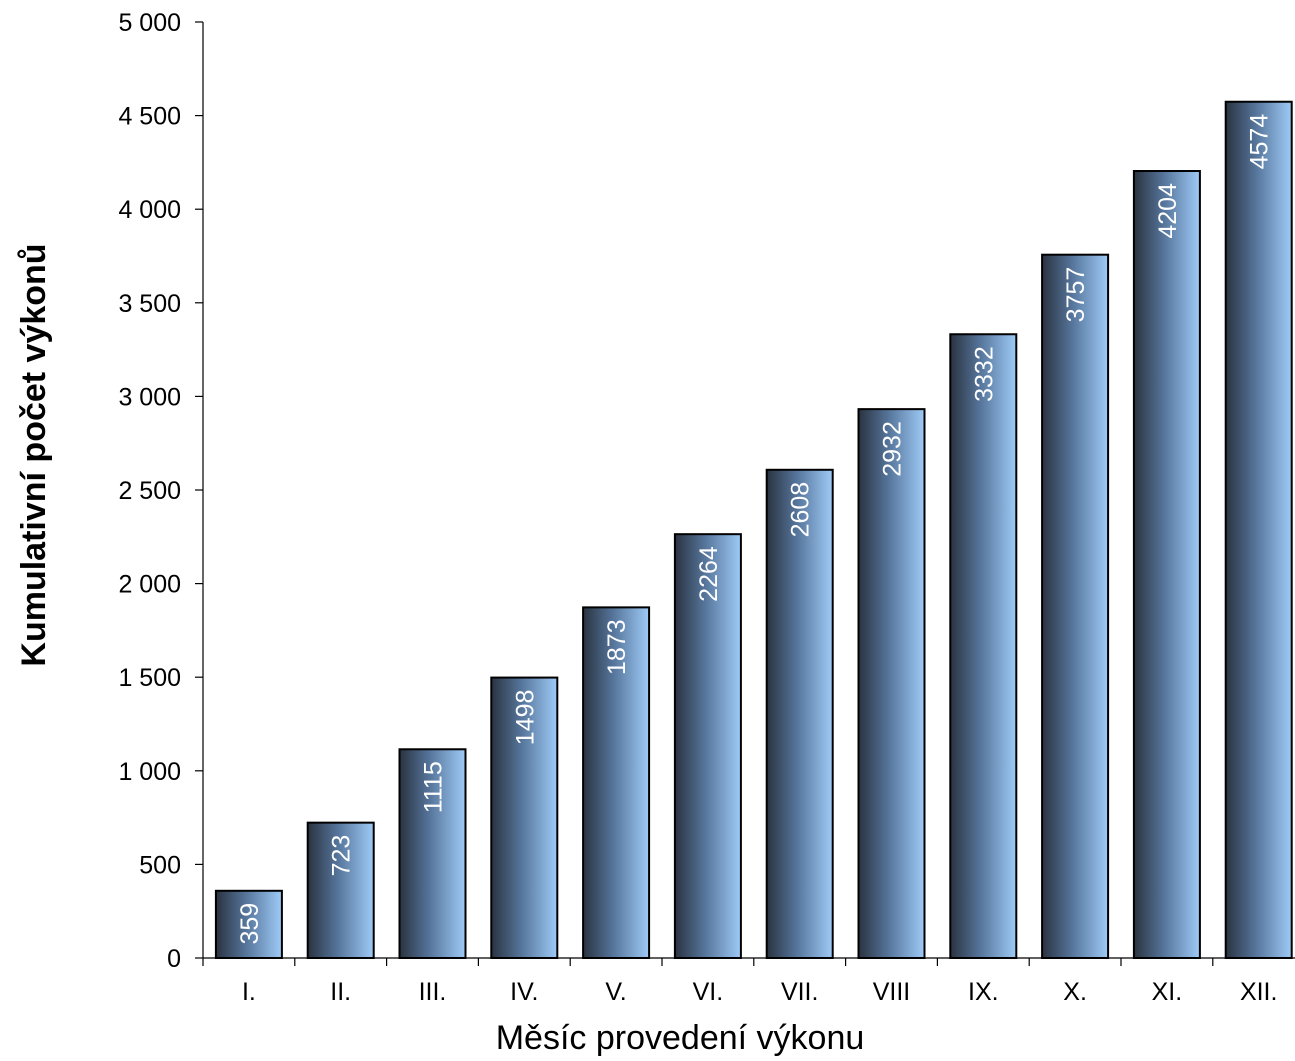 The image size is (1295, 1061). Describe the element at coordinates (149, 117) in the screenshot. I see `y-tick-label: 4 500` at that location.